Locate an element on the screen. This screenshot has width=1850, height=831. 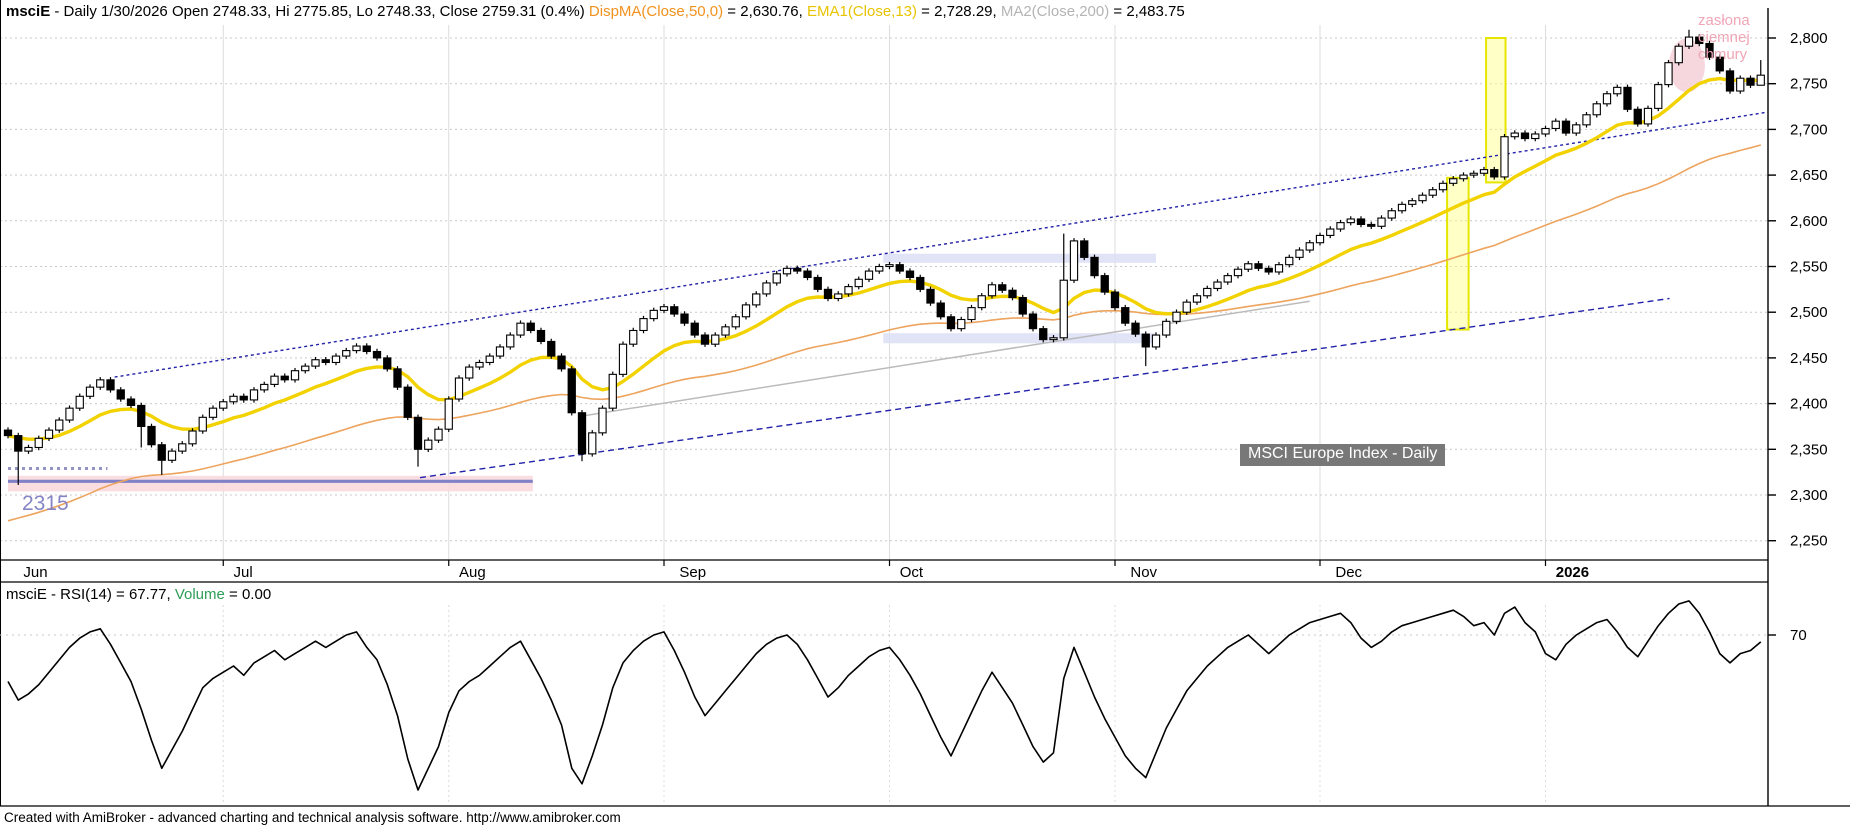
ticker-symbol: msciE is located at coordinates (28, 11).